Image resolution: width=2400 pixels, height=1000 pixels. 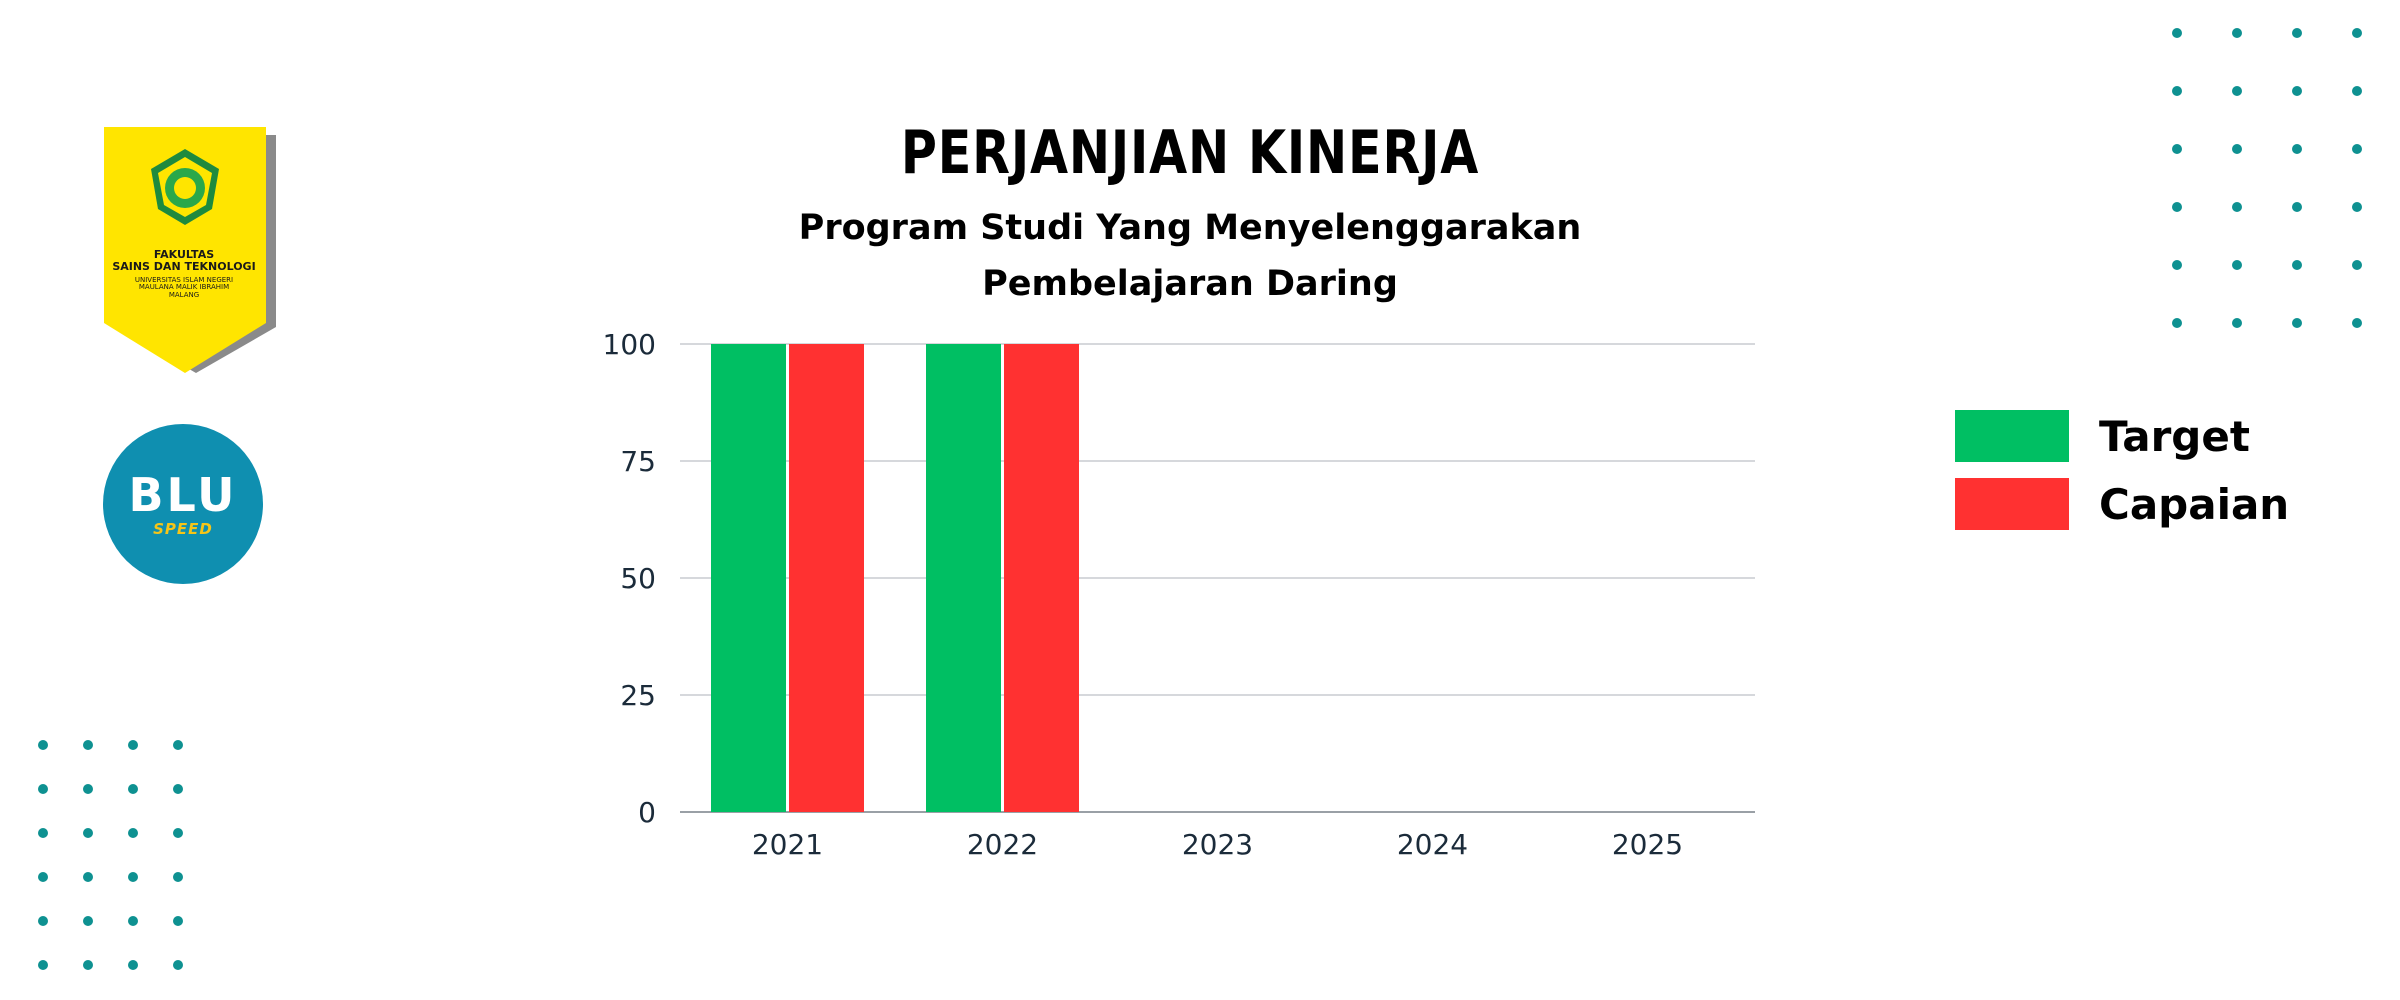 I want to click on blu-speed-logo: BLU SPEED, so click(x=183, y=504).